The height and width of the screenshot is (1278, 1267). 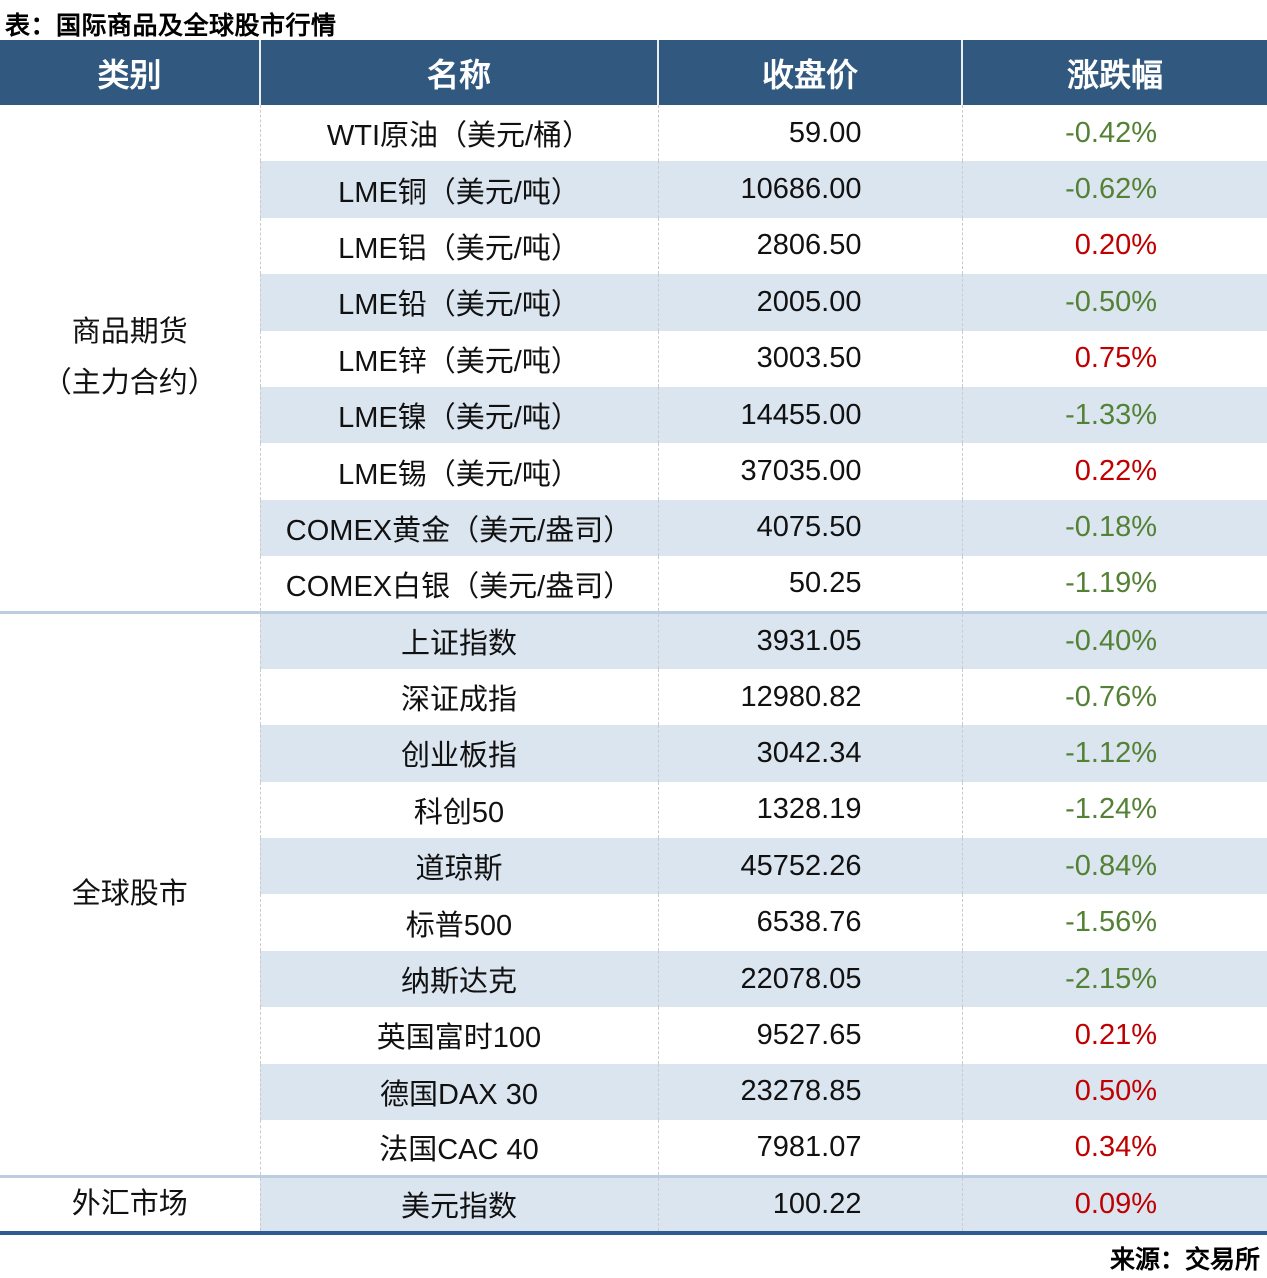 I want to click on table-row: LME锌（美元/吨） 3003.50 0.75%, so click(x=633, y=358).